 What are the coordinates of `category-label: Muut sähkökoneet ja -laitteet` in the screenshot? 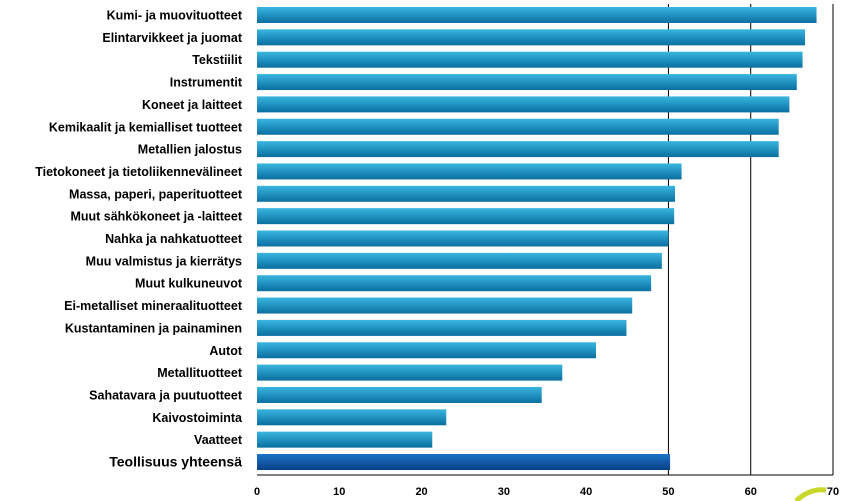 It's located at (156, 217).